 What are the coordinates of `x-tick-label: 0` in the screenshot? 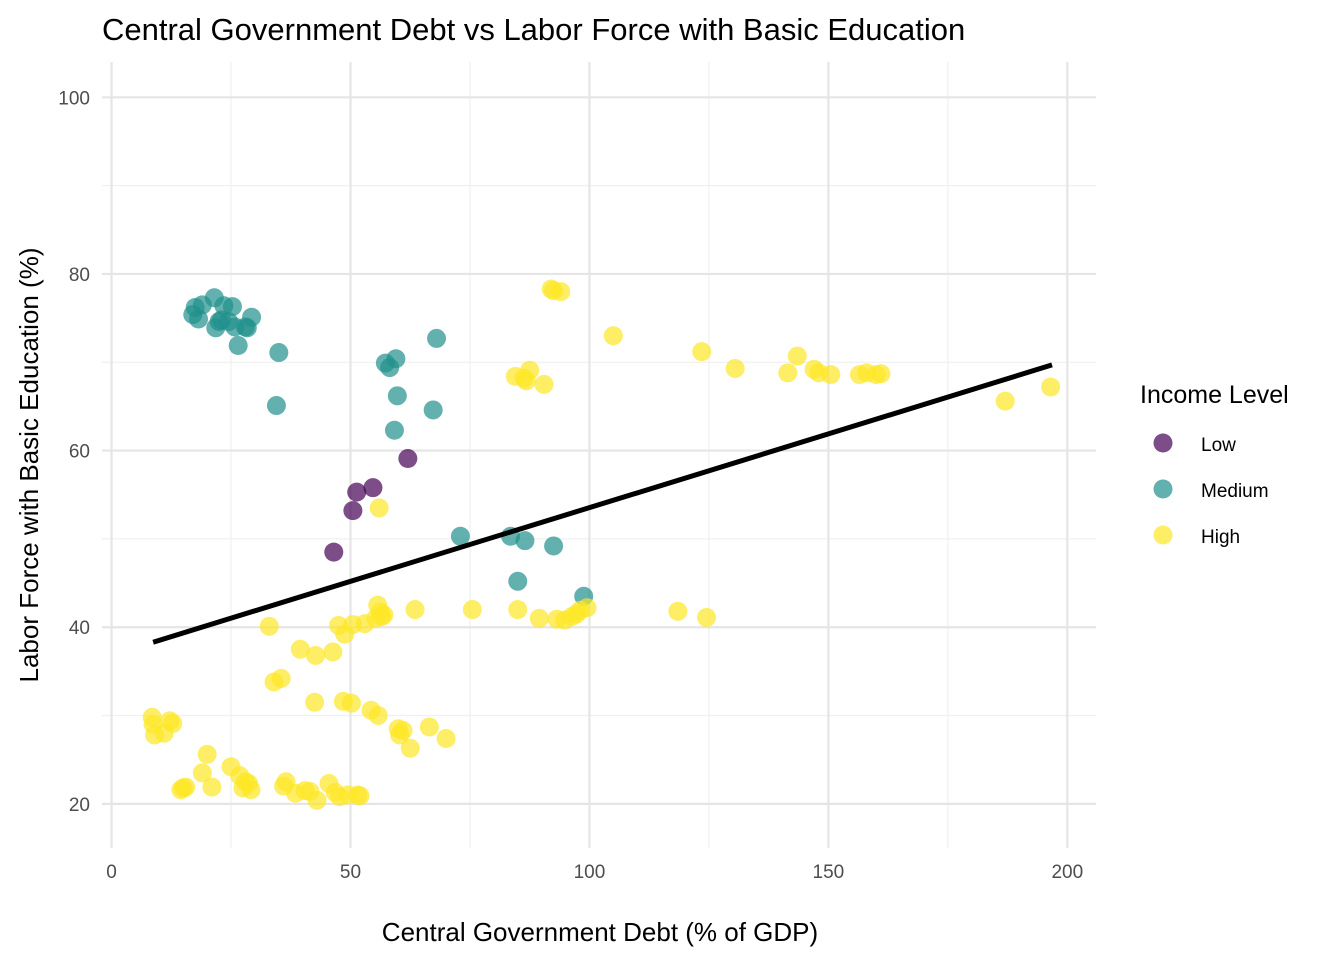 It's located at (111, 872).